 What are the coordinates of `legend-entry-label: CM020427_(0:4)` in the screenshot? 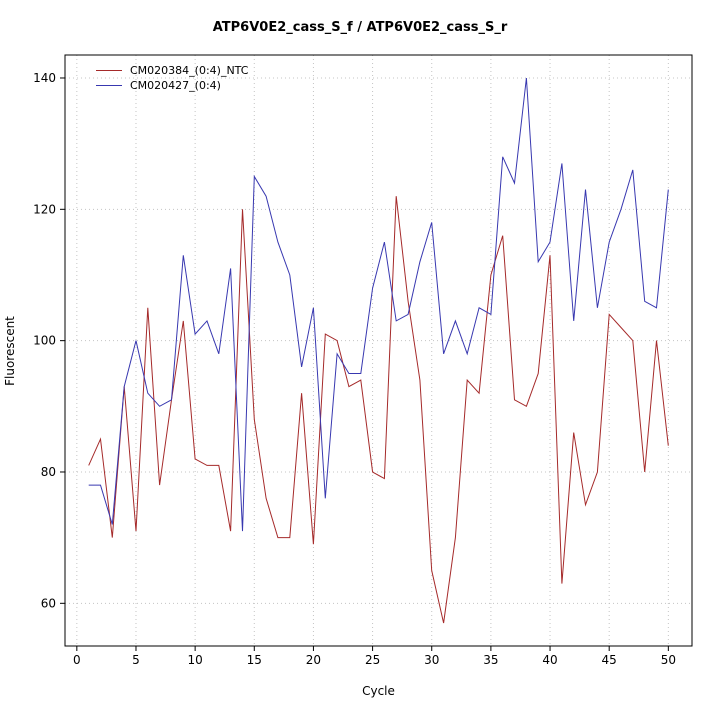 It's located at (175, 85).